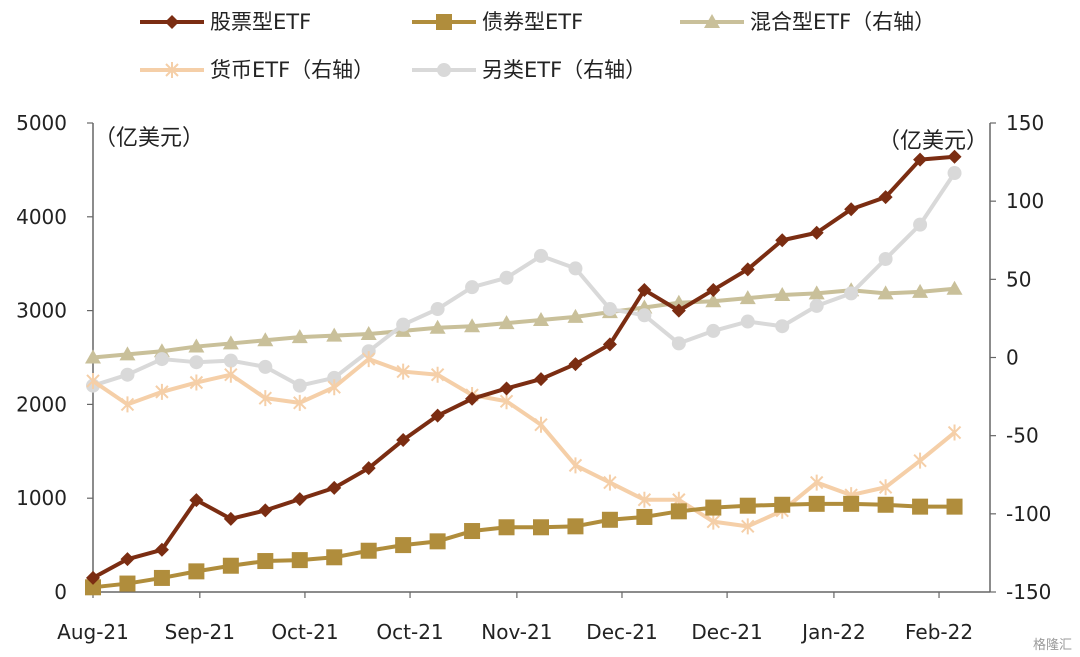 This screenshot has height=657, width=1080. I want to click on right-y-tick-label: -50, so click(1022, 436).